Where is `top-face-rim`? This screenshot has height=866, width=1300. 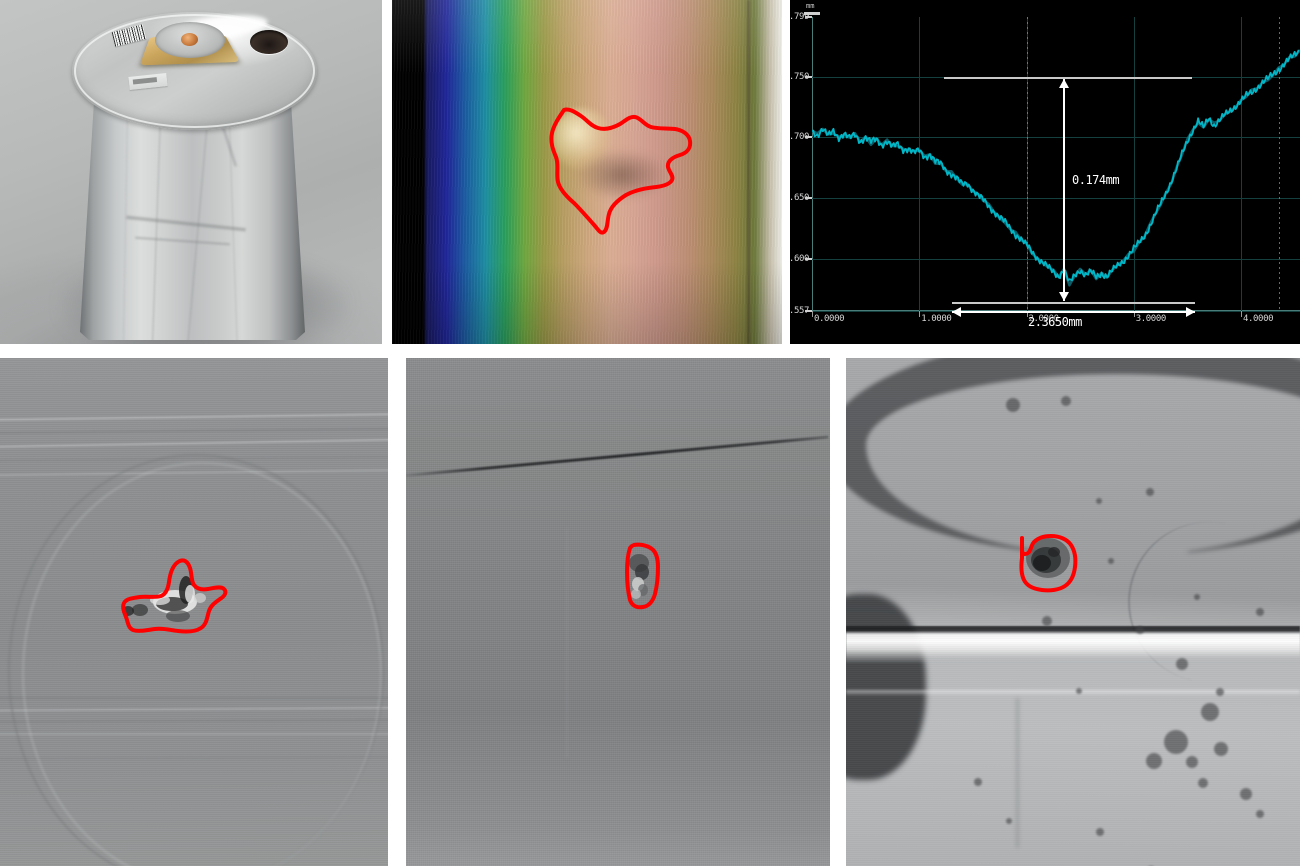
top-face-rim is located at coordinates (194, 71).